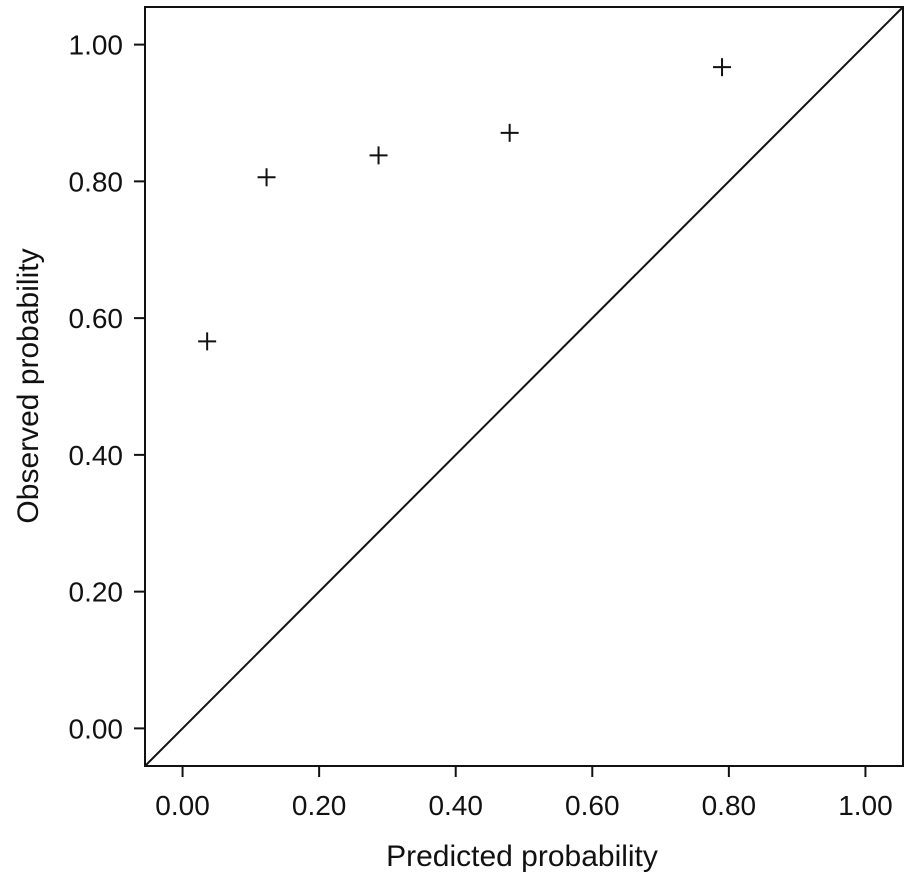  Describe the element at coordinates (592, 805) in the screenshot. I see `x-tick-label: 0.60` at that location.